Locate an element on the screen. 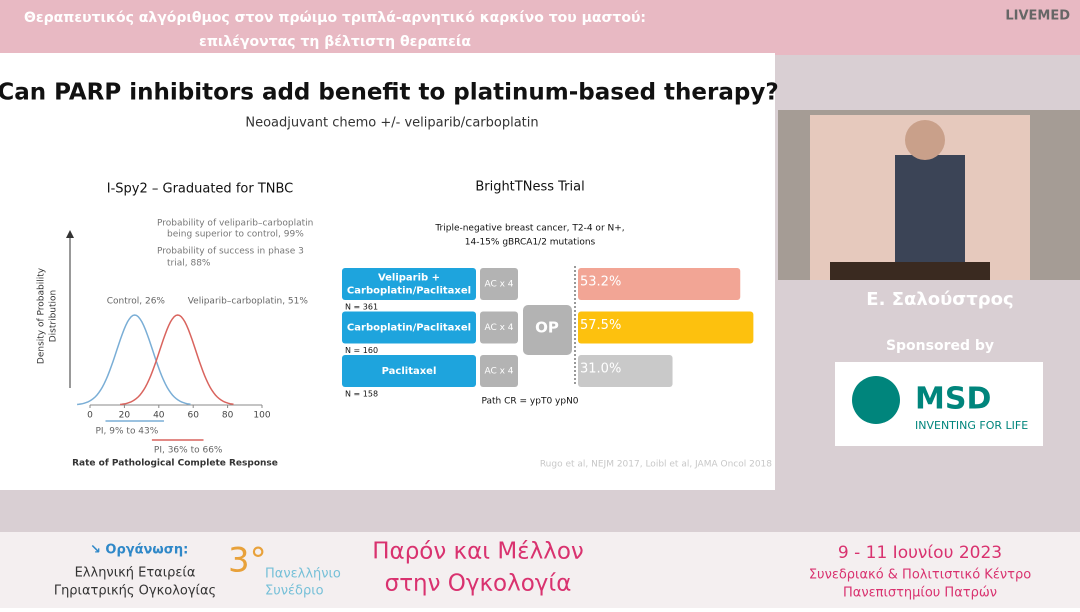 This screenshot has width=1080, height=612. arm-n: N = 160 is located at coordinates (361, 350).